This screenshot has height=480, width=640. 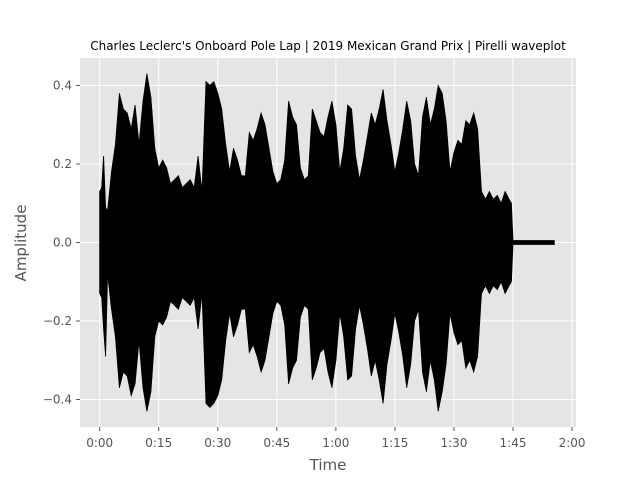 I want to click on x-tick-label: 0:00, so click(x=99, y=443).